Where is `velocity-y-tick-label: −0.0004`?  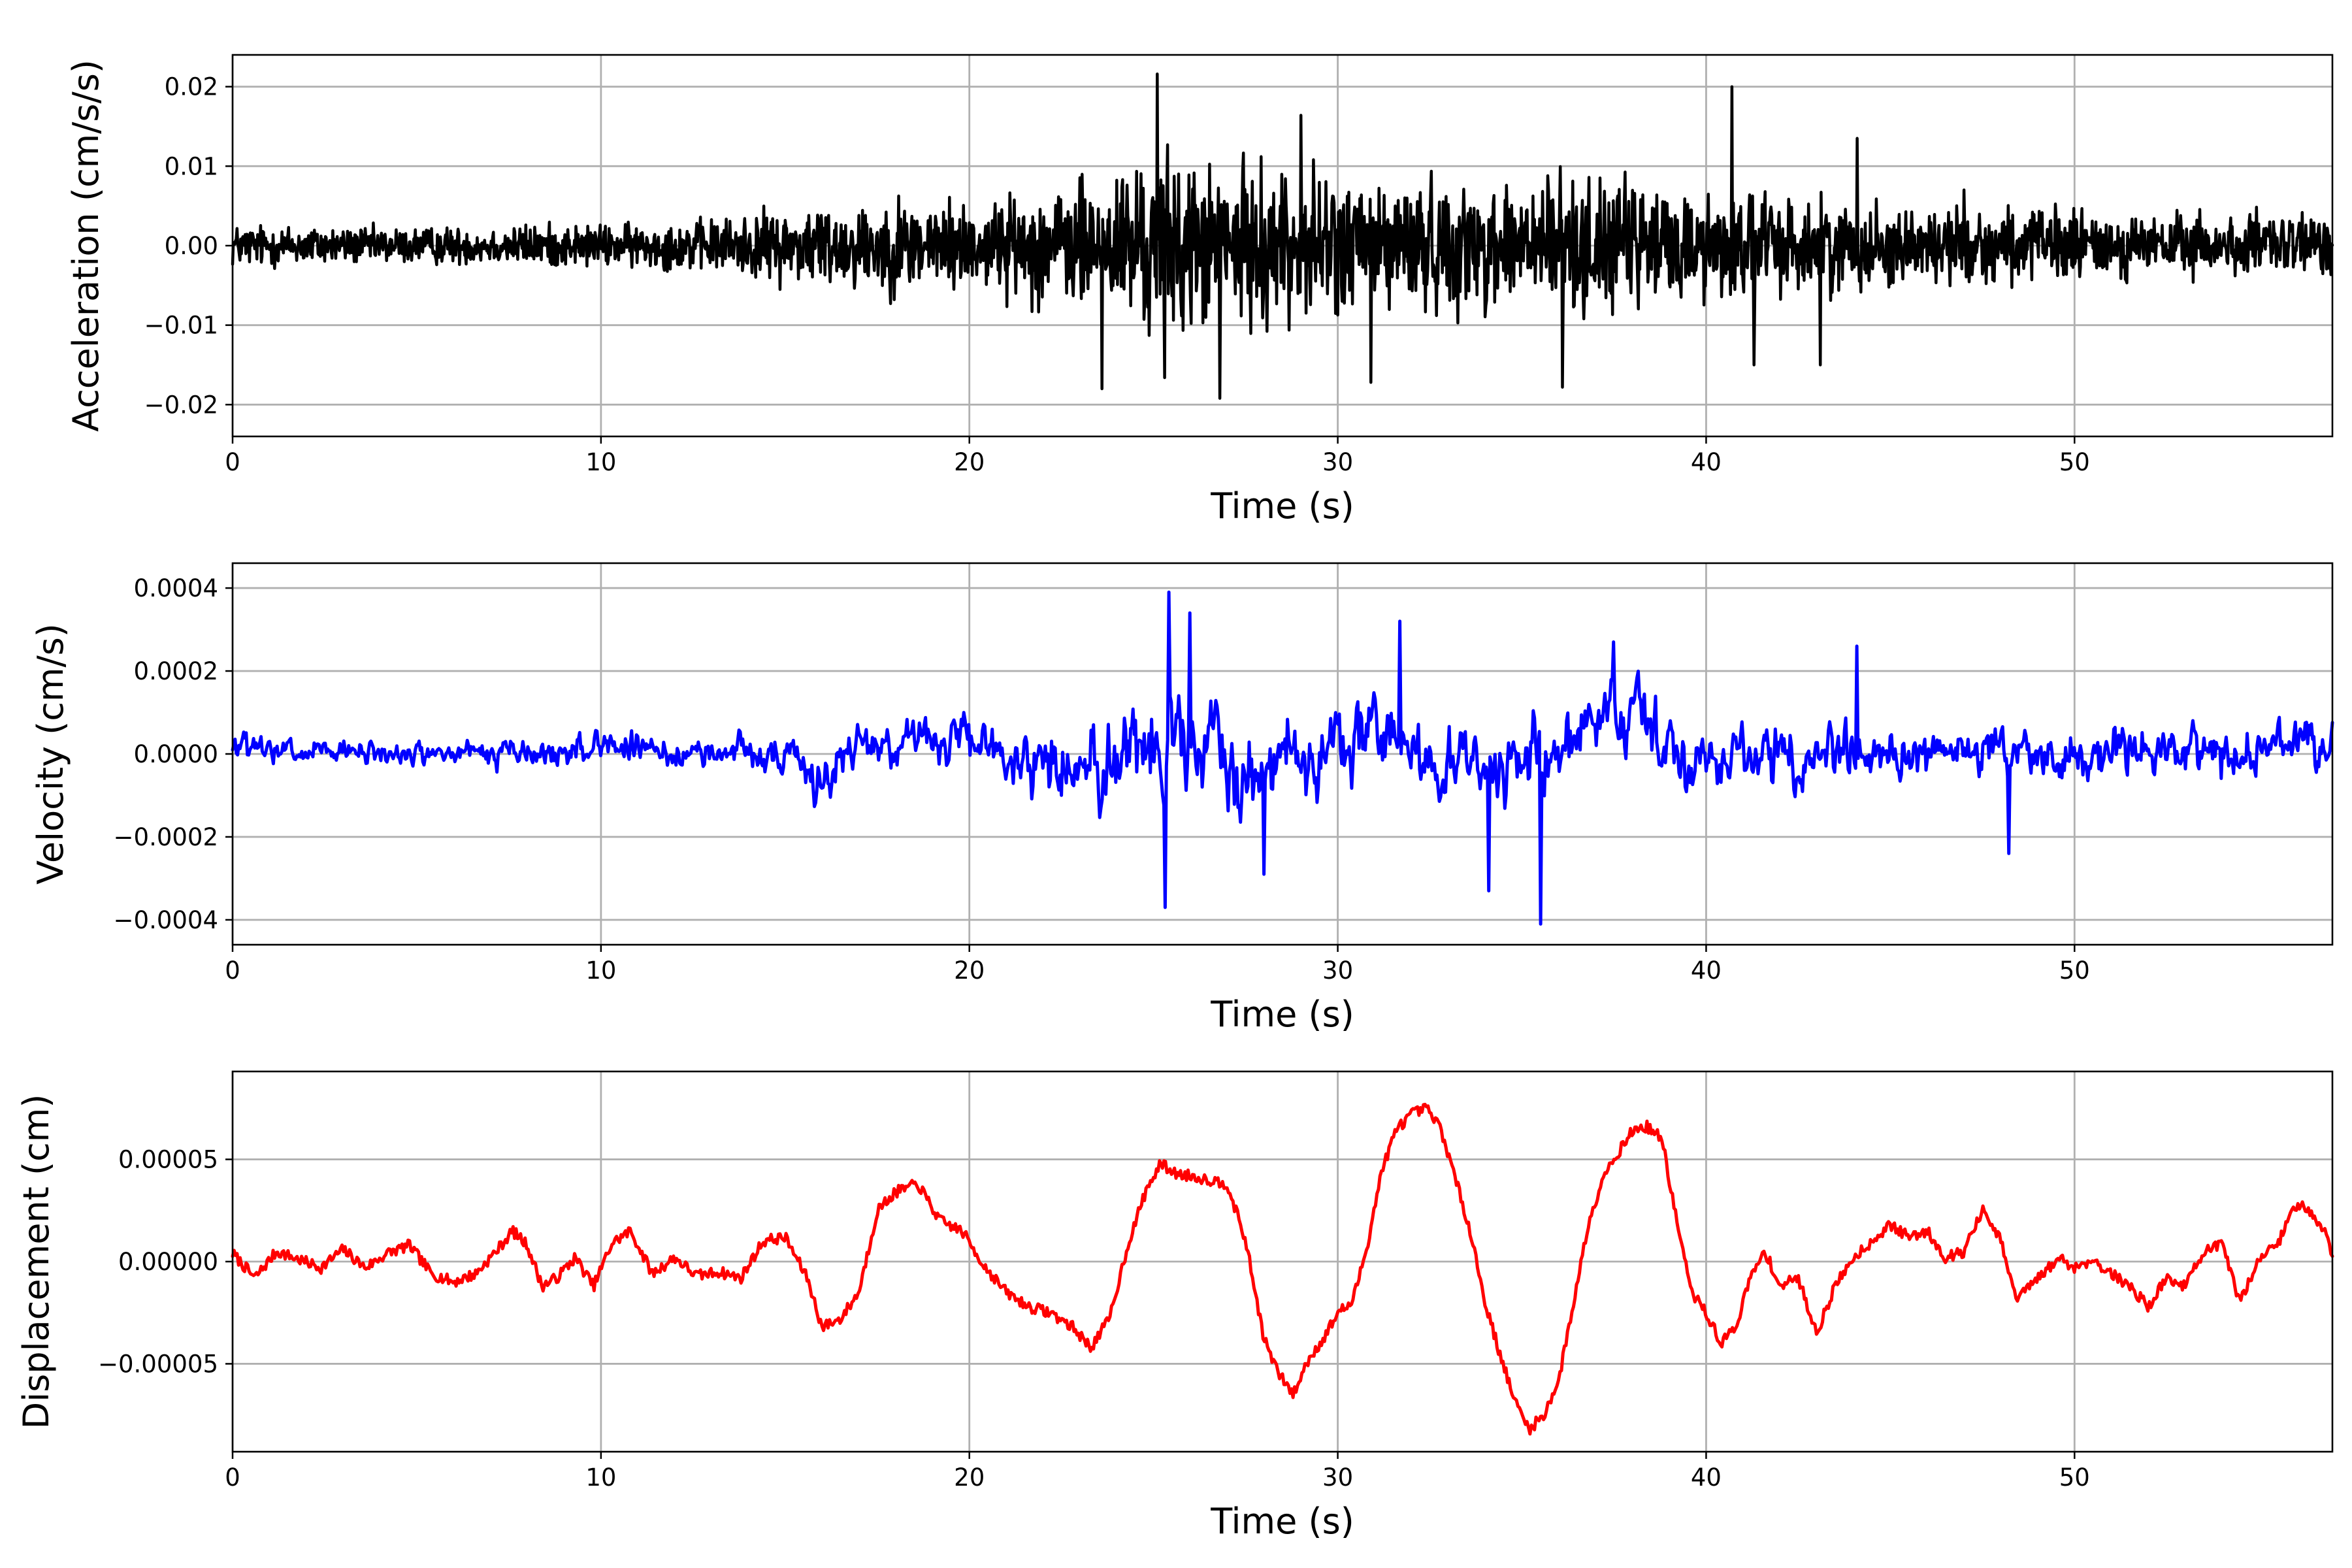 velocity-y-tick-label: −0.0004 is located at coordinates (166, 920).